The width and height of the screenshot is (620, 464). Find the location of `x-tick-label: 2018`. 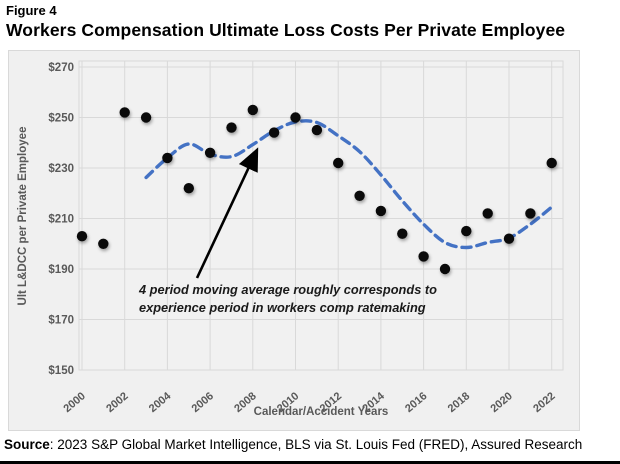

x-tick-label: 2018 is located at coordinates (459, 402).